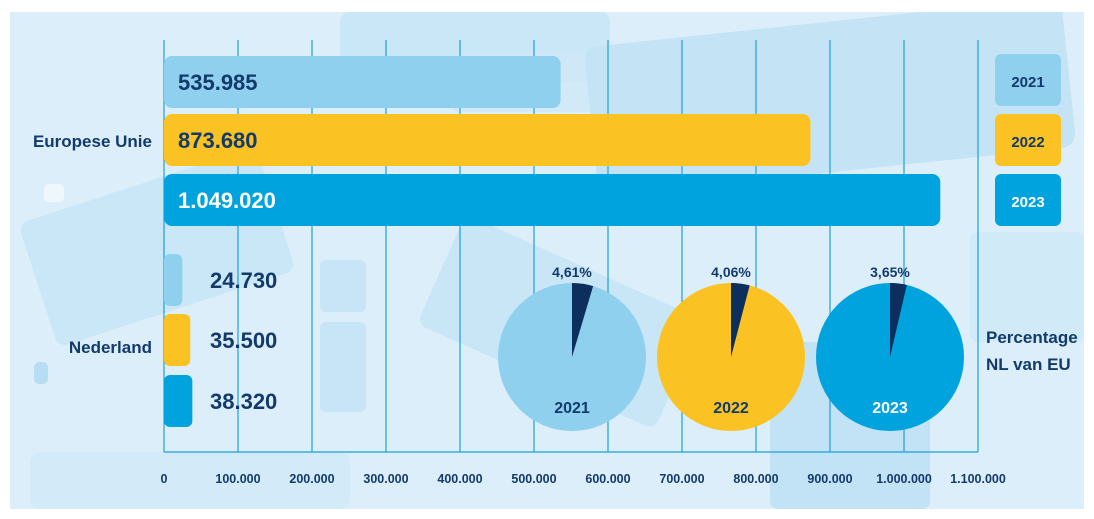 This screenshot has width=1094, height=519. I want to click on legend-swatch-2021, so click(1028, 80).